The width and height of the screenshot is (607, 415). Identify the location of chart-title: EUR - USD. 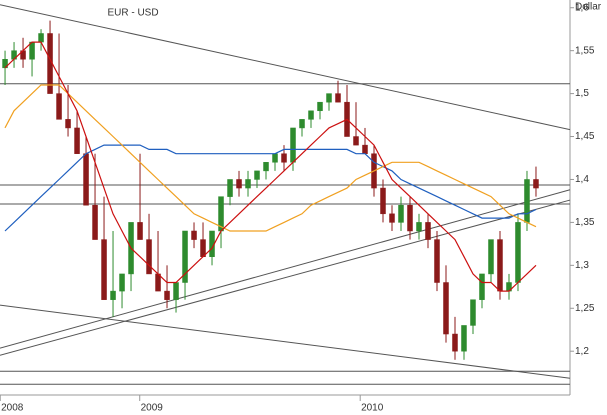
(132, 13).